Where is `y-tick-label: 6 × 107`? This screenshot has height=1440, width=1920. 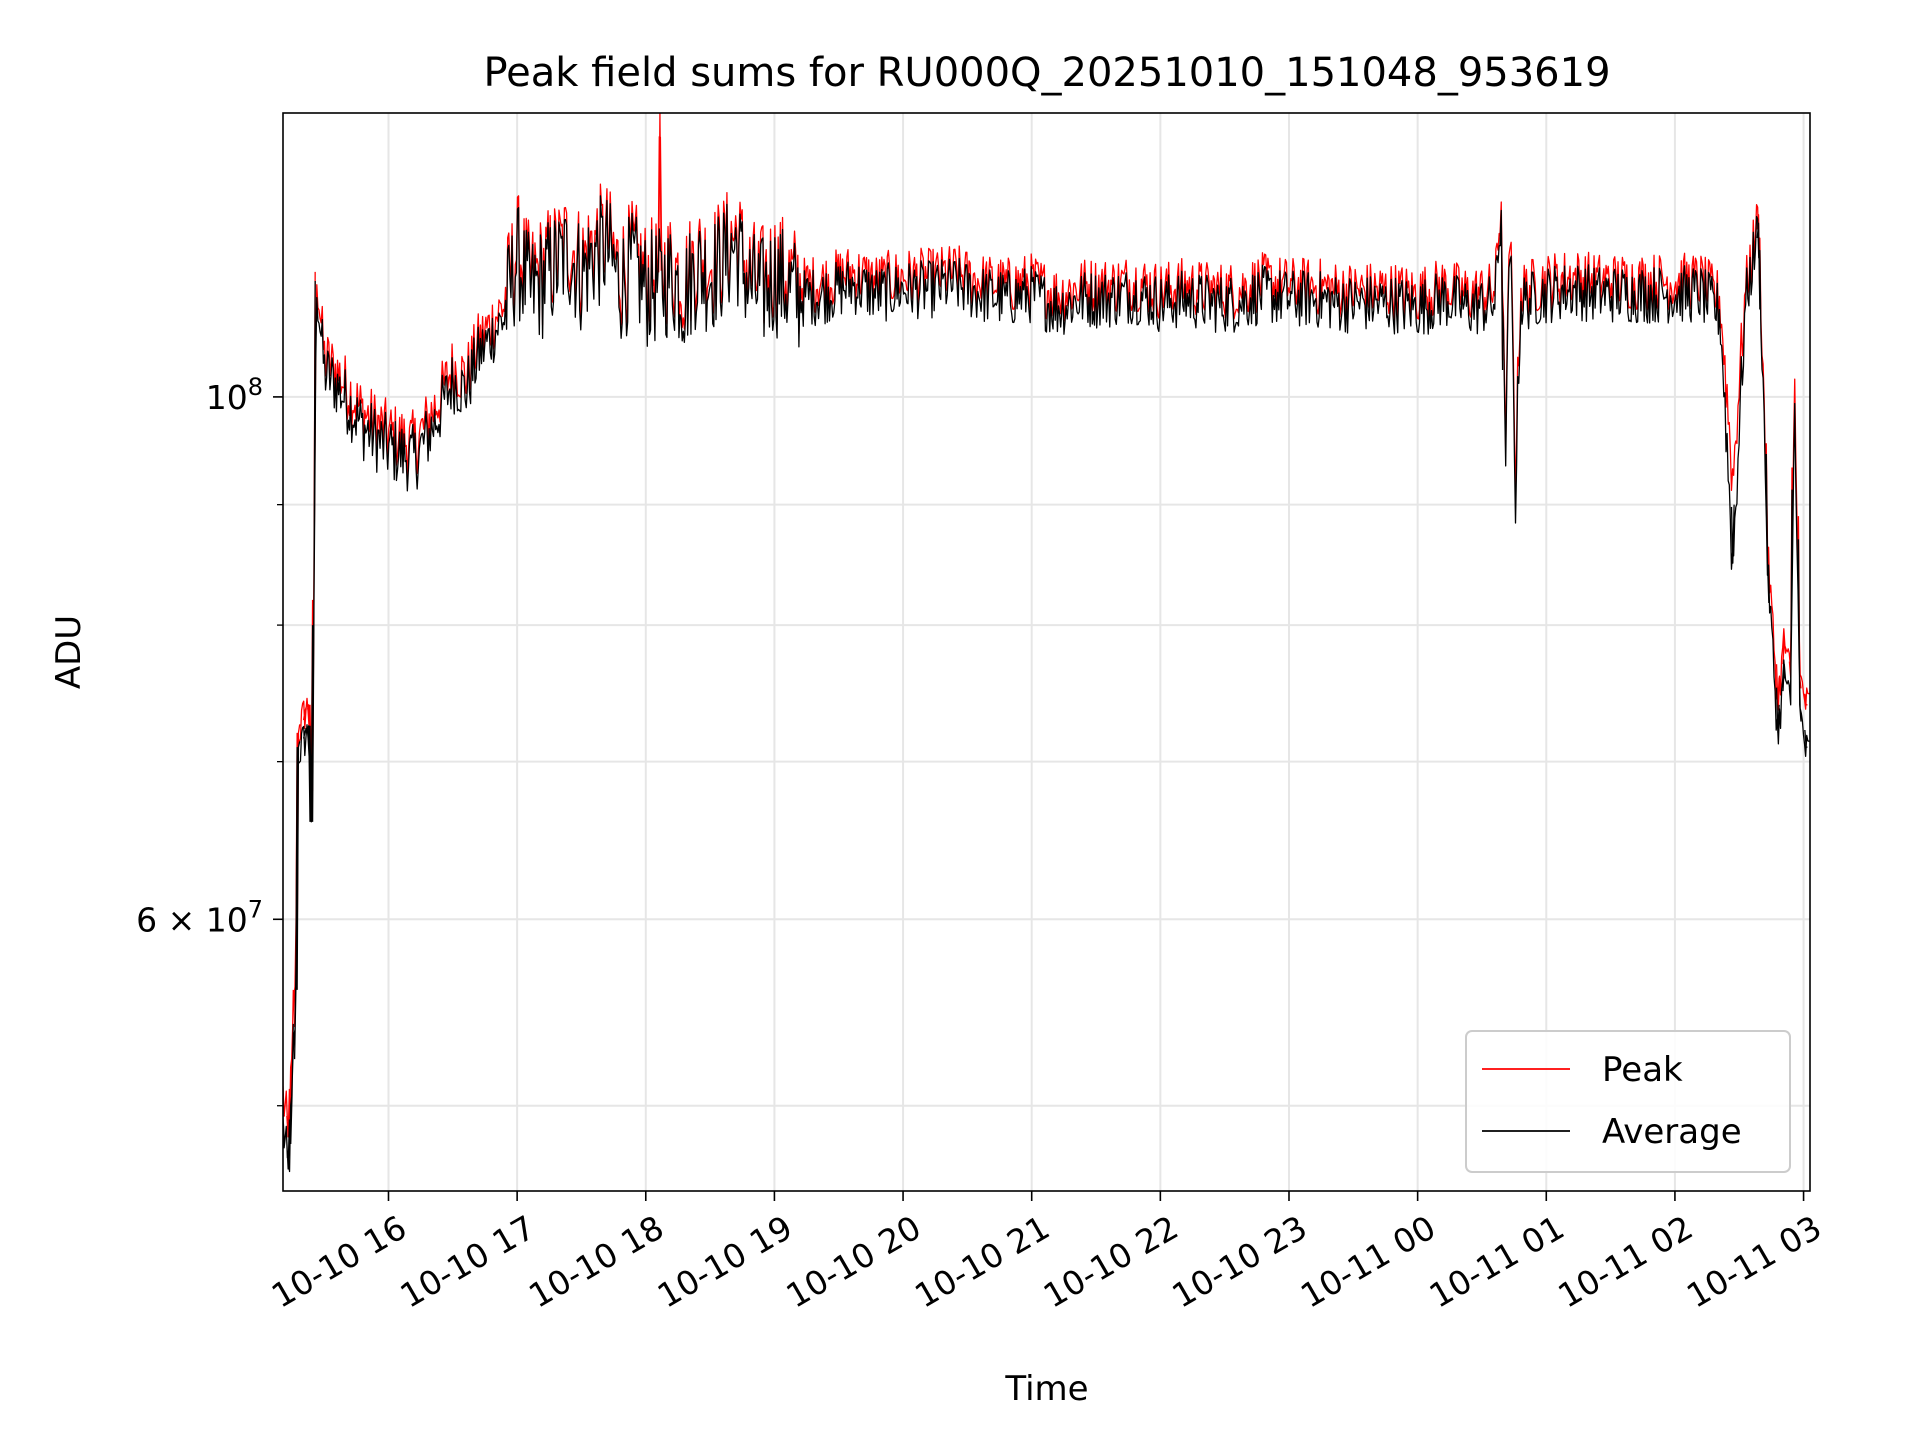 y-tick-label: 6 × 107 is located at coordinates (199, 917).